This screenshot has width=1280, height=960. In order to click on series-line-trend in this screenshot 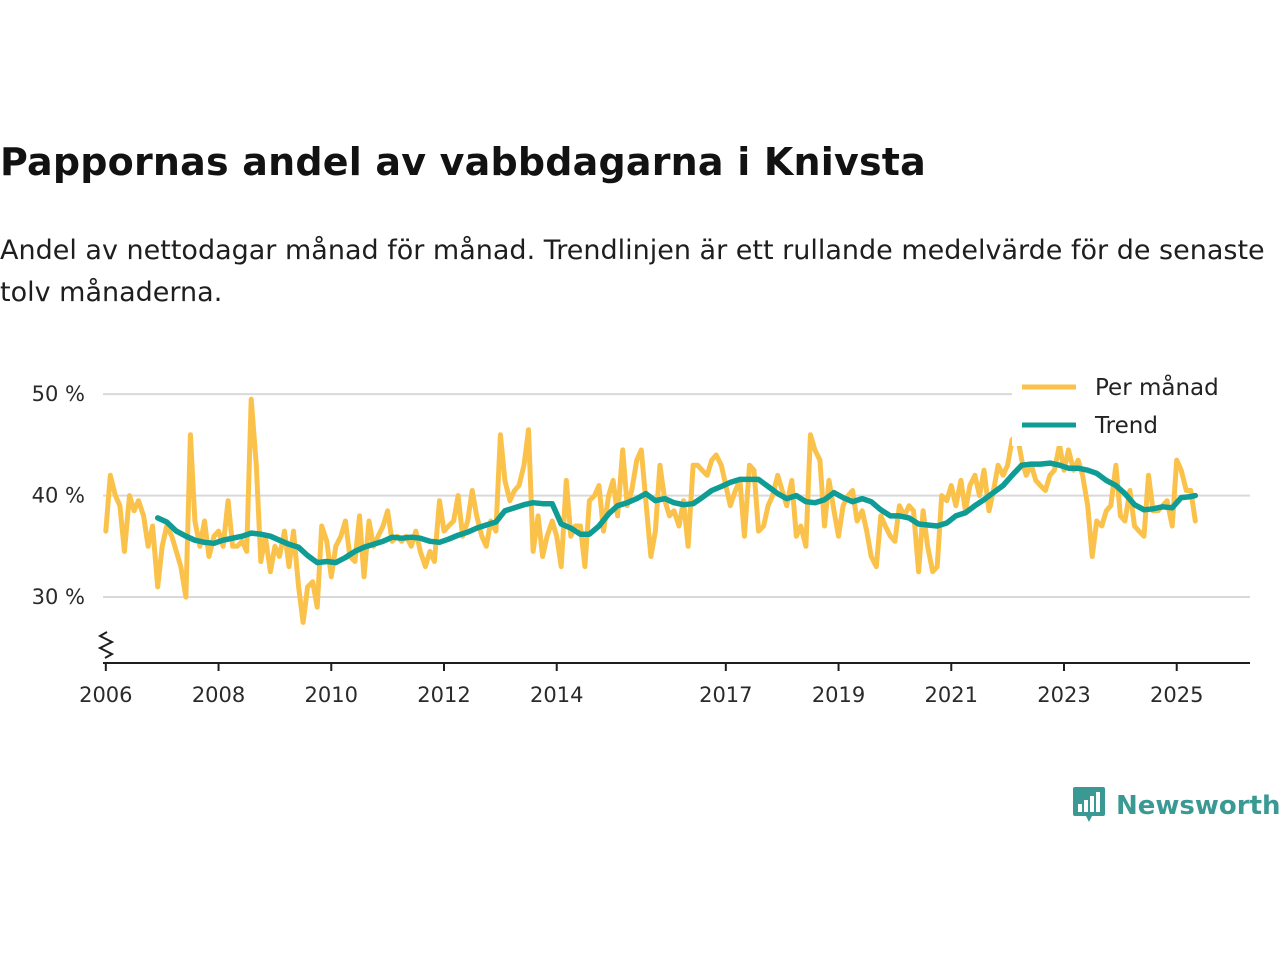, I will do `click(676, 513)`.